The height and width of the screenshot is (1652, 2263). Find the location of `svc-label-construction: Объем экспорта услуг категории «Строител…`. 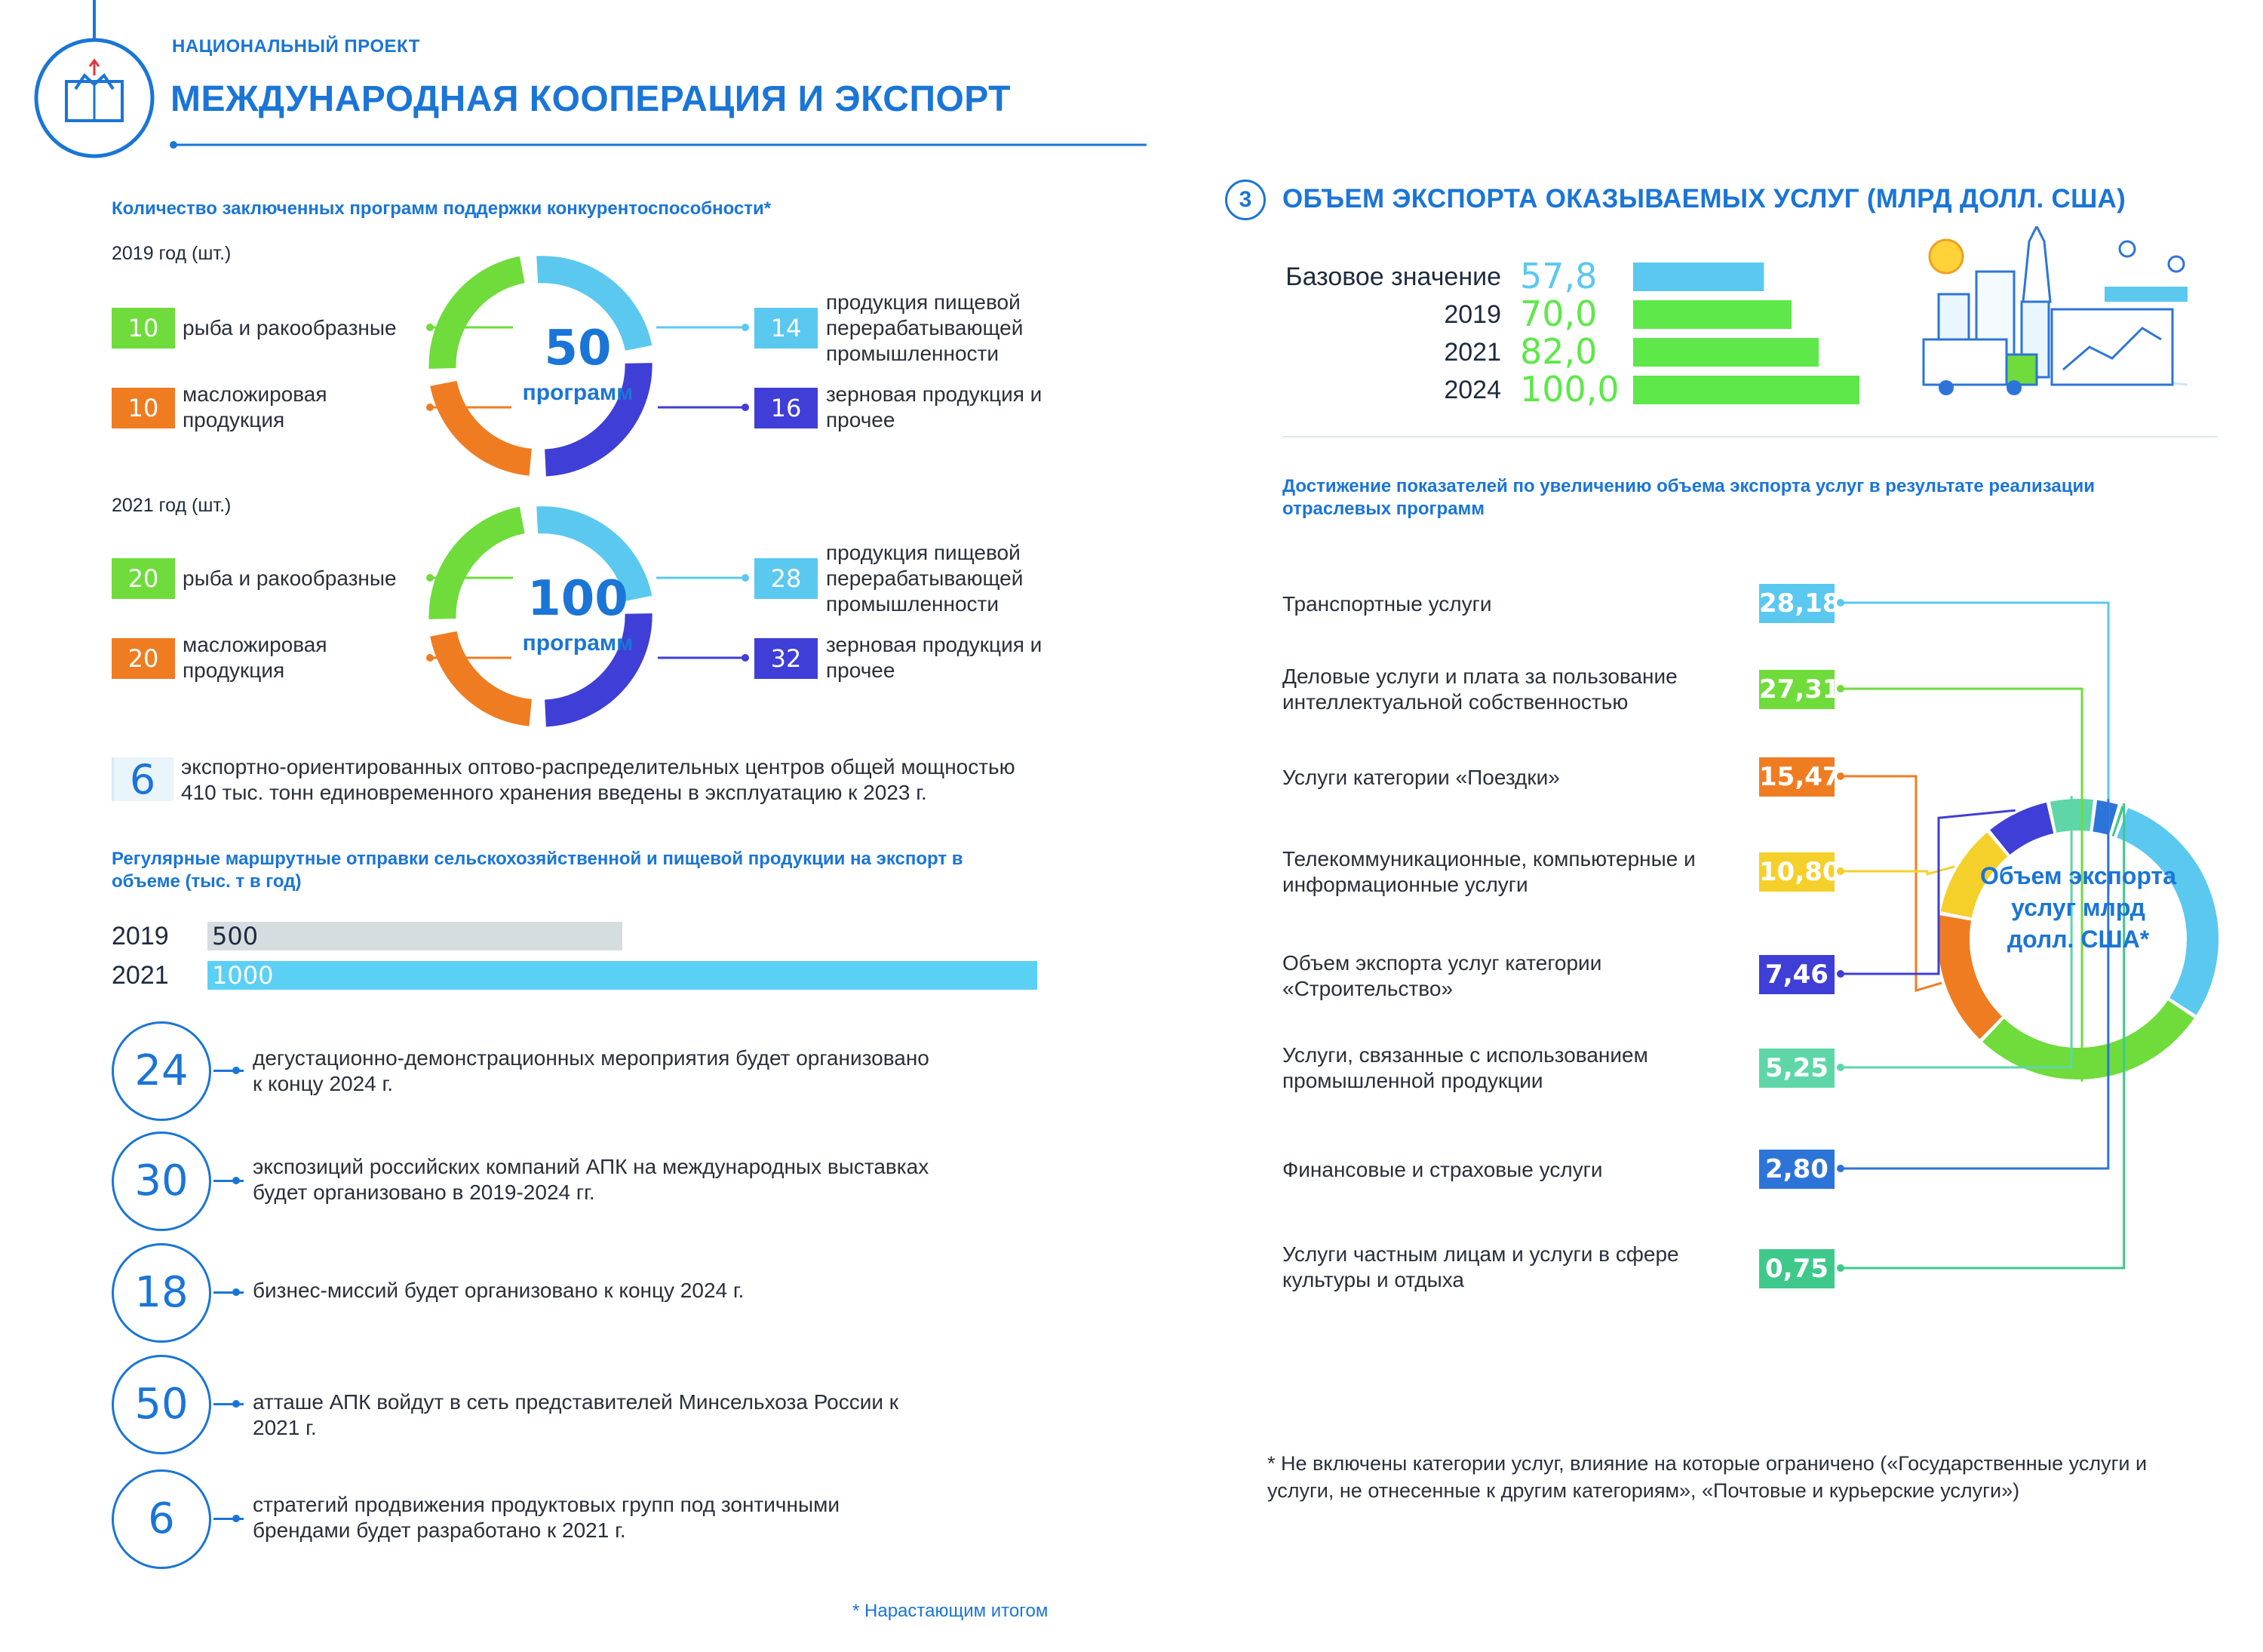

svc-label-construction: Объем экспорта услуг категории «Строител… is located at coordinates (1442, 976).